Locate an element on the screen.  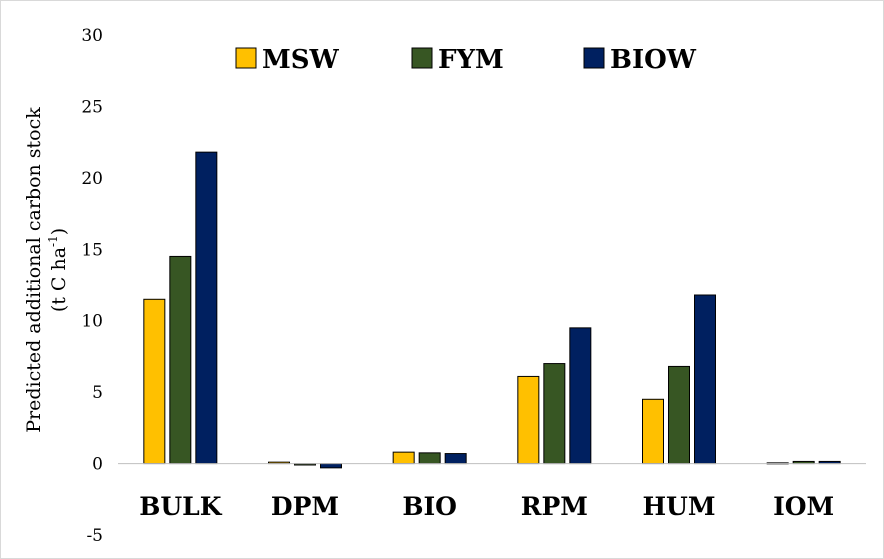
bar-bio-msw is located at coordinates (403, 458).